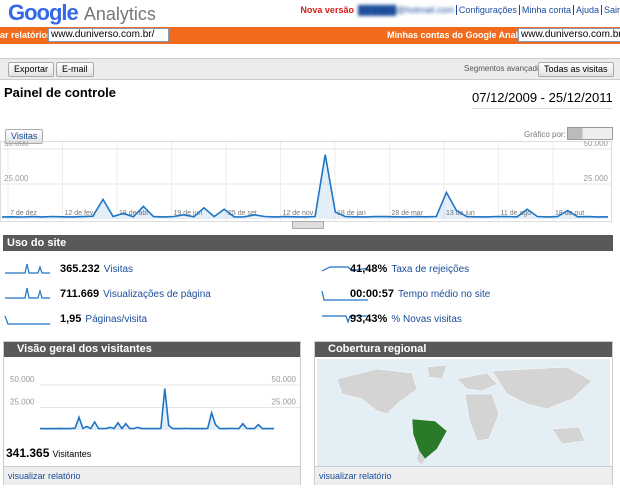 The height and width of the screenshot is (489, 620). I want to click on metric: 1,95 Páginas/visita, so click(103, 319).